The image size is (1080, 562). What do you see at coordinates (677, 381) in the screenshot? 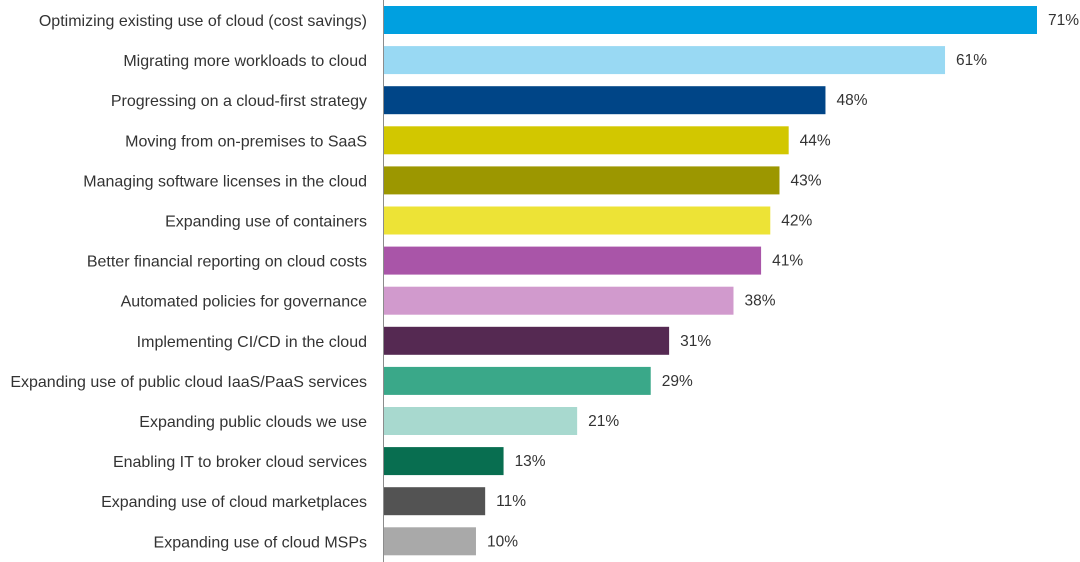
I see `value-label: 29%` at bounding box center [677, 381].